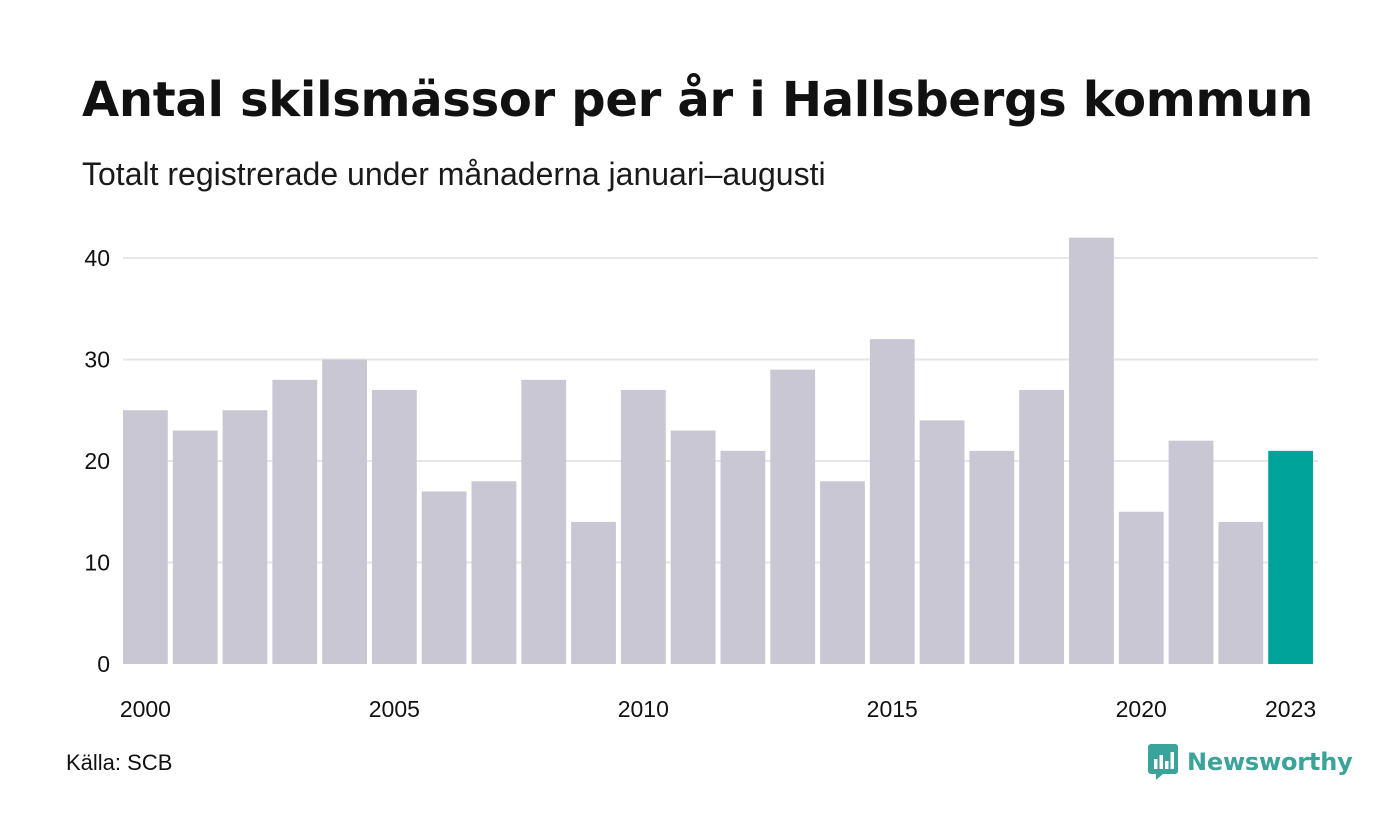 Image resolution: width=1400 pixels, height=840 pixels. Describe the element at coordinates (1141, 709) in the screenshot. I see `x-tick-label: 2020` at that location.